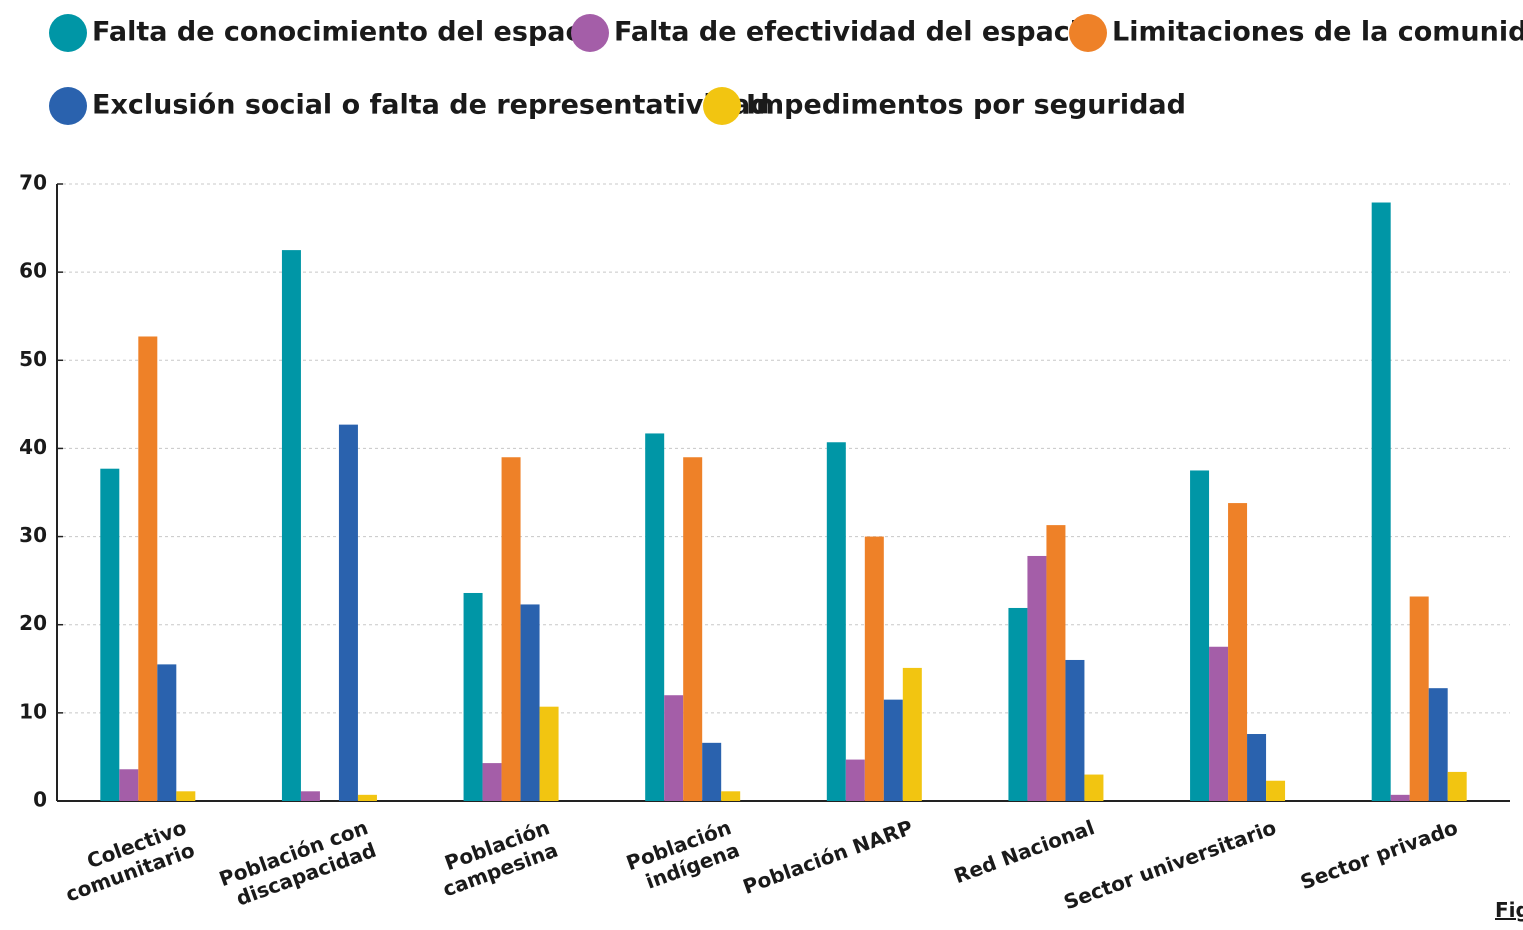 The image size is (1523, 930). I want to click on y-tick-label: 10, so click(33, 711).